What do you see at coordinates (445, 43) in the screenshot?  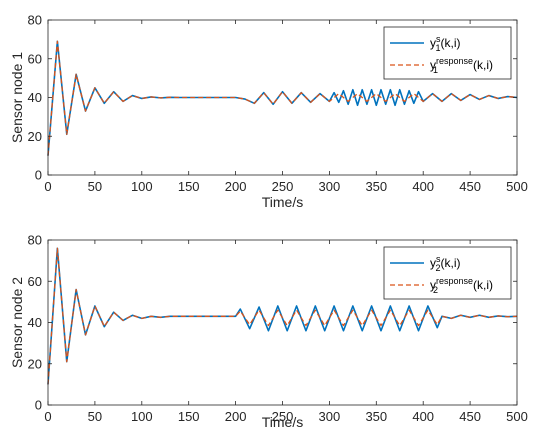 I see `legend-entry-1: ys 1(k,i)` at bounding box center [445, 43].